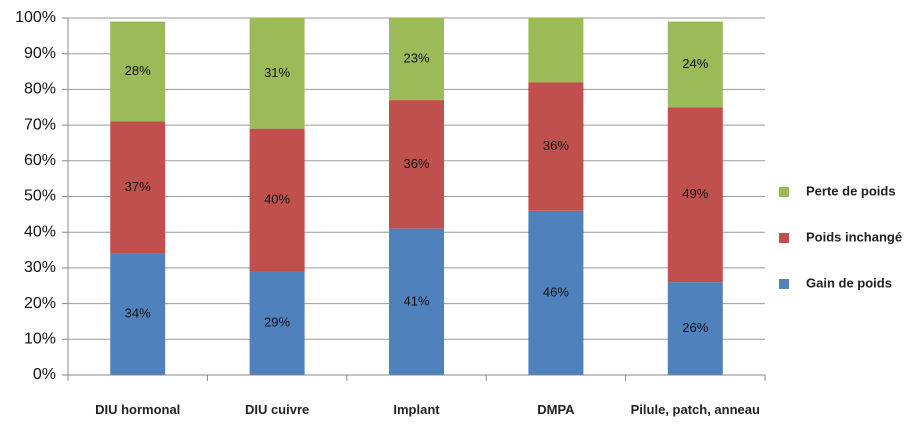 The width and height of the screenshot is (924, 437). I want to click on data-label: 23%, so click(416, 57).